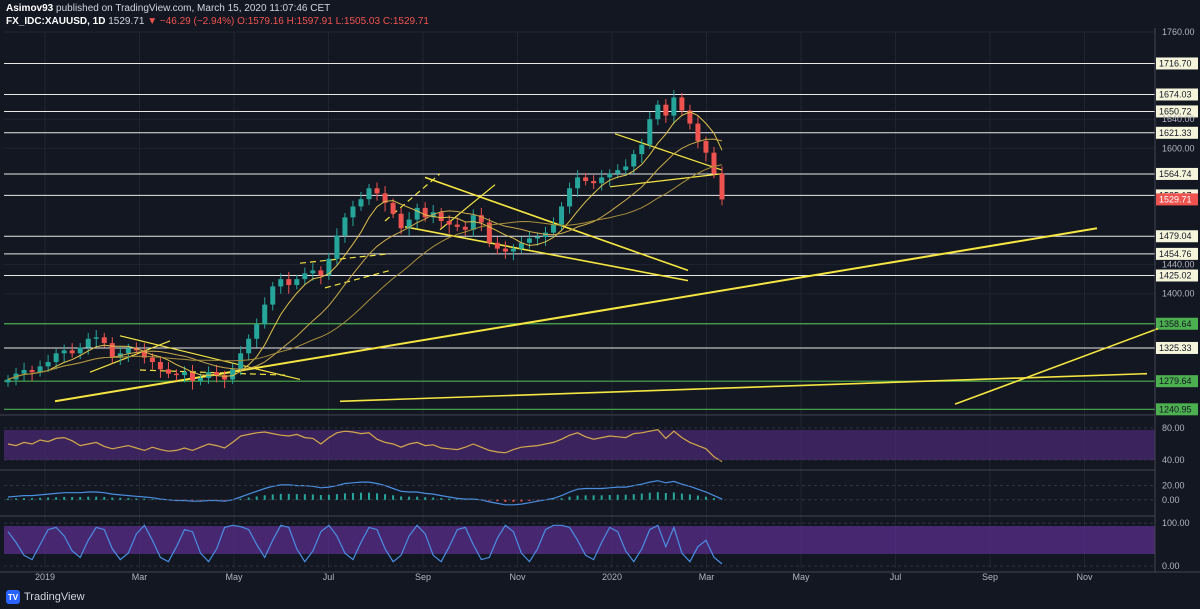  Describe the element at coordinates (54, 597) in the screenshot. I see `brand-label: TradingView` at that location.